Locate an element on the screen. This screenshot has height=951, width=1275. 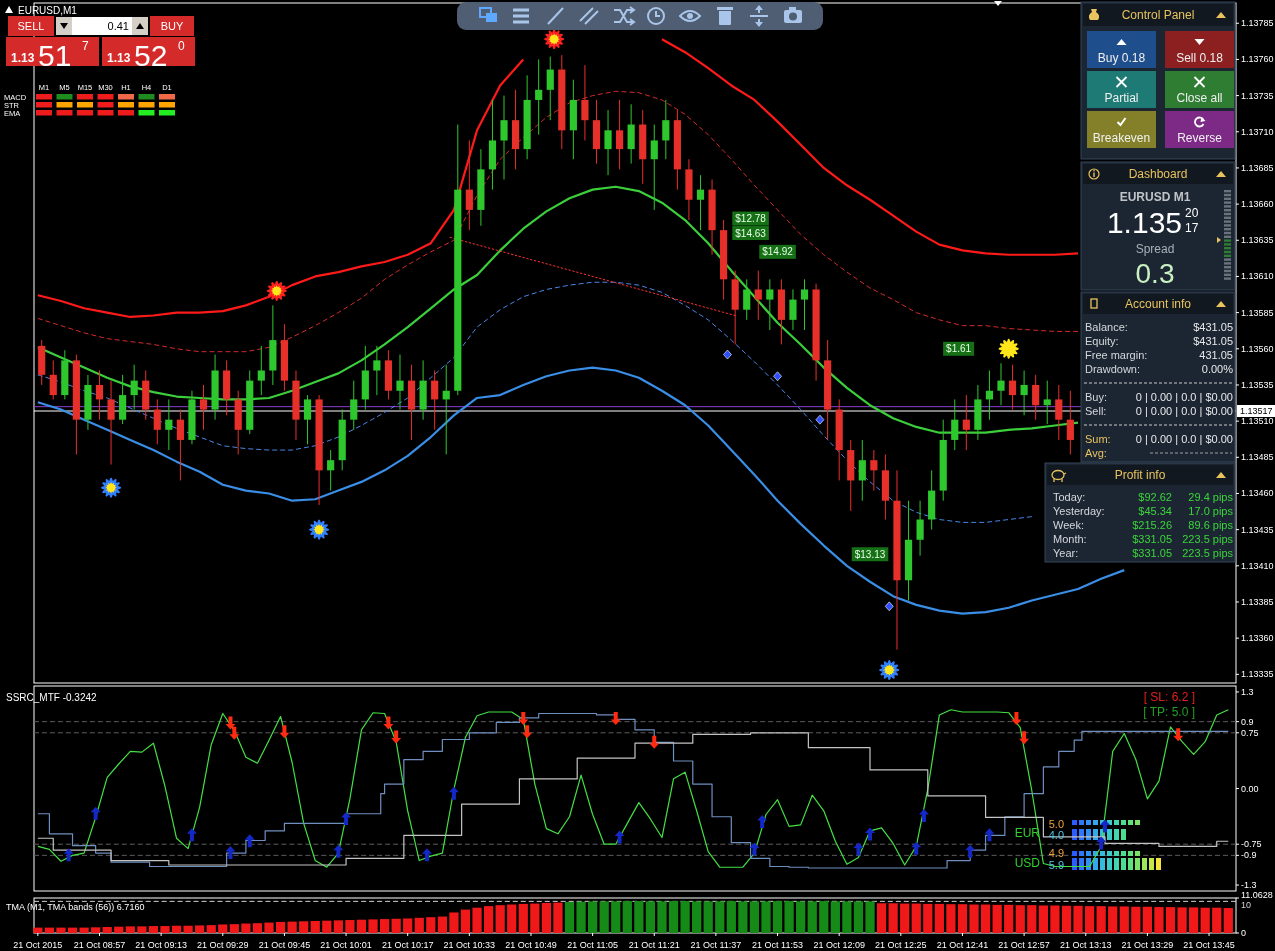
y-tick-label: 0.9 is located at coordinates (1247, 721).